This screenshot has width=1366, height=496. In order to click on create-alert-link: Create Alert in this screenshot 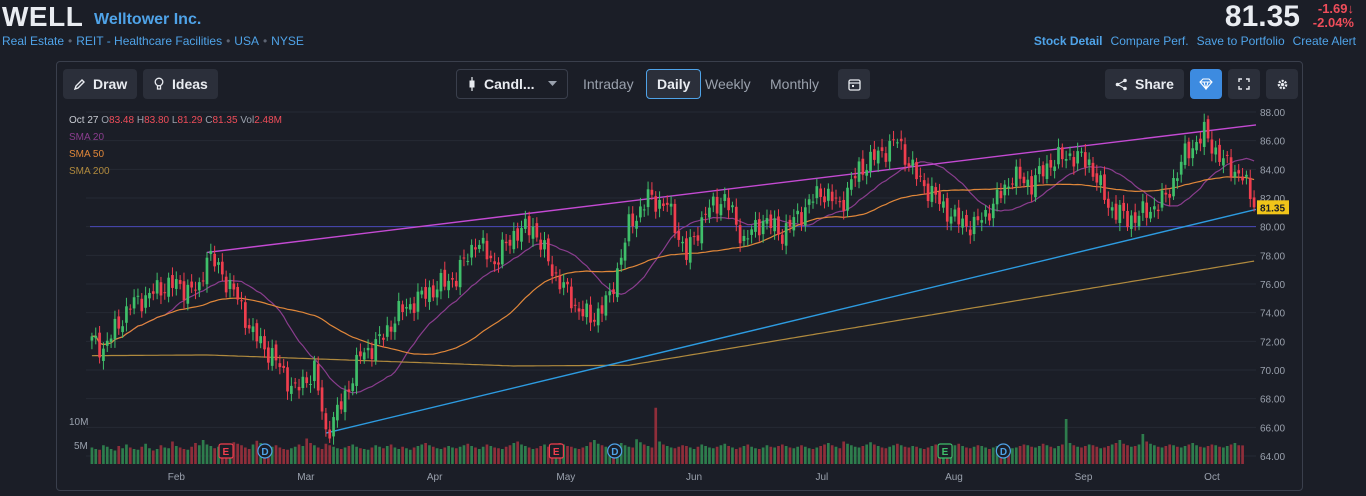, I will do `click(1324, 41)`.